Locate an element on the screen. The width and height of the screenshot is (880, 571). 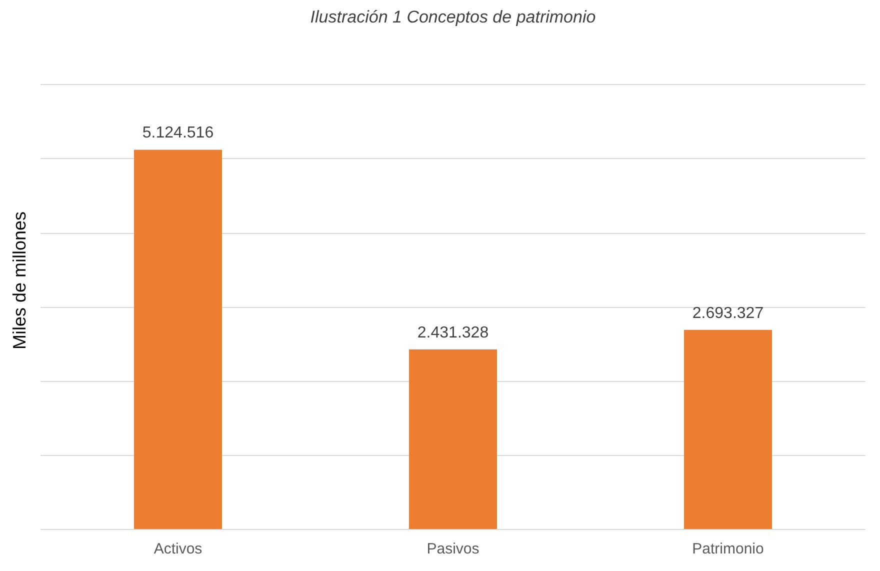
x-tick-label: Pasivos is located at coordinates (453, 549).